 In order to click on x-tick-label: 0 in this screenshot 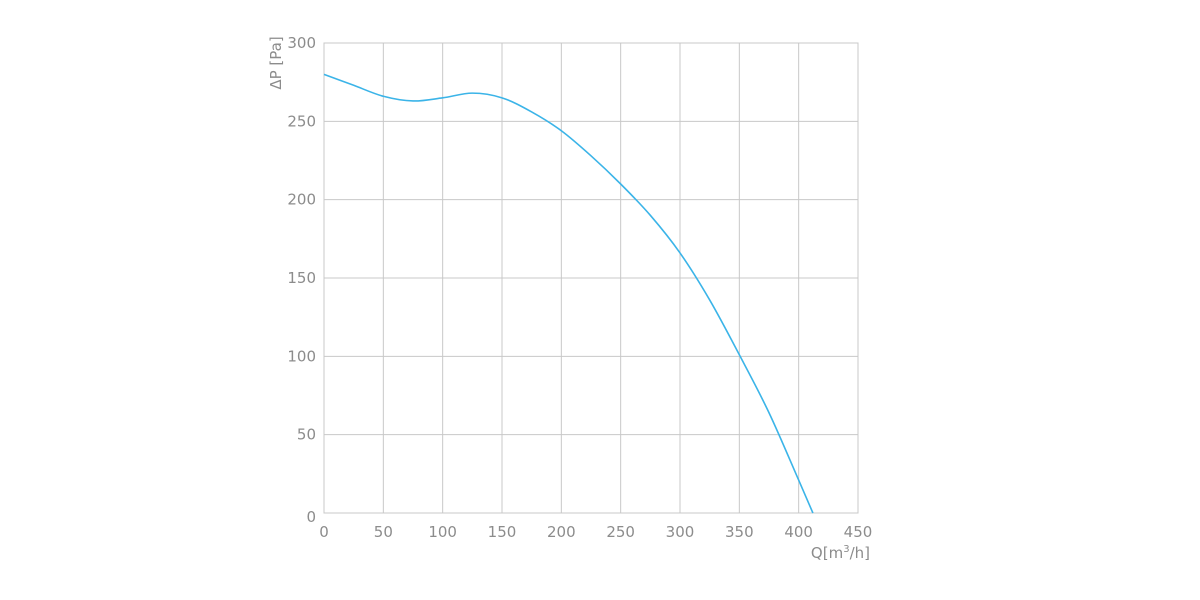, I will do `click(324, 532)`.